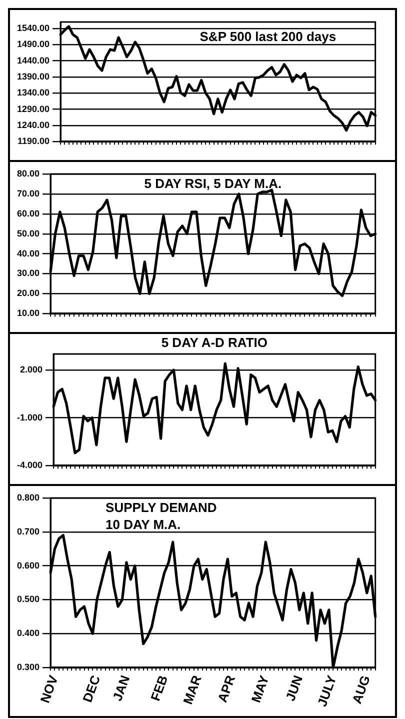 The height and width of the screenshot is (719, 405). Describe the element at coordinates (28, 193) in the screenshot. I see `y-tick-label: 70.00` at that location.